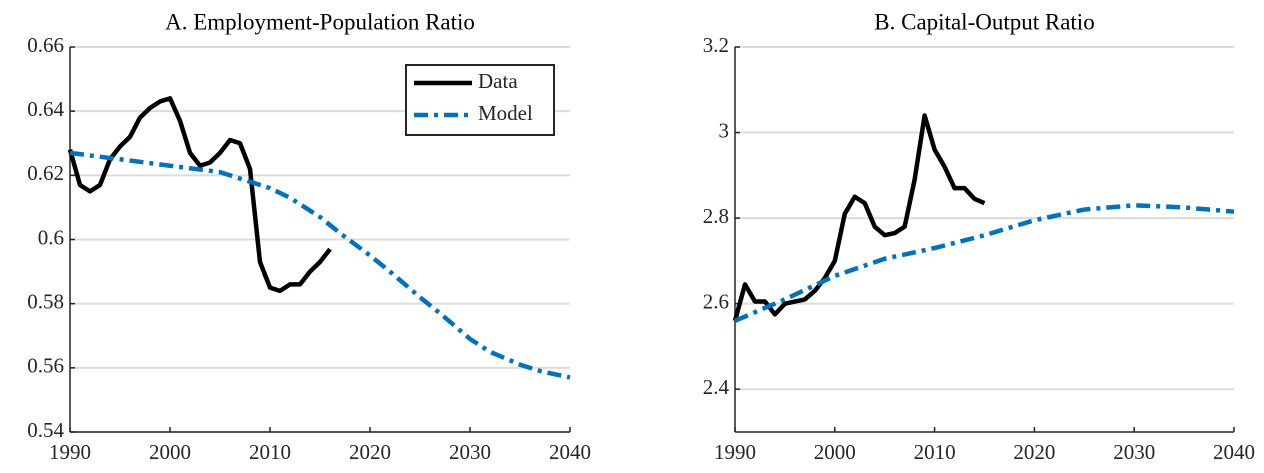  Describe the element at coordinates (716, 387) in the screenshot. I see `y-tick-label: 2.4` at that location.